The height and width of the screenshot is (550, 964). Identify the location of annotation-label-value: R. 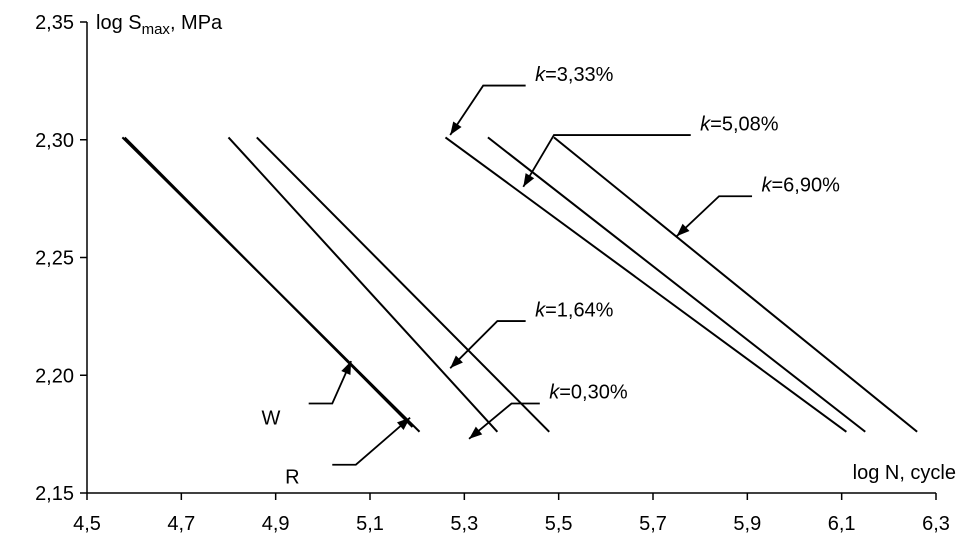
(292, 478).